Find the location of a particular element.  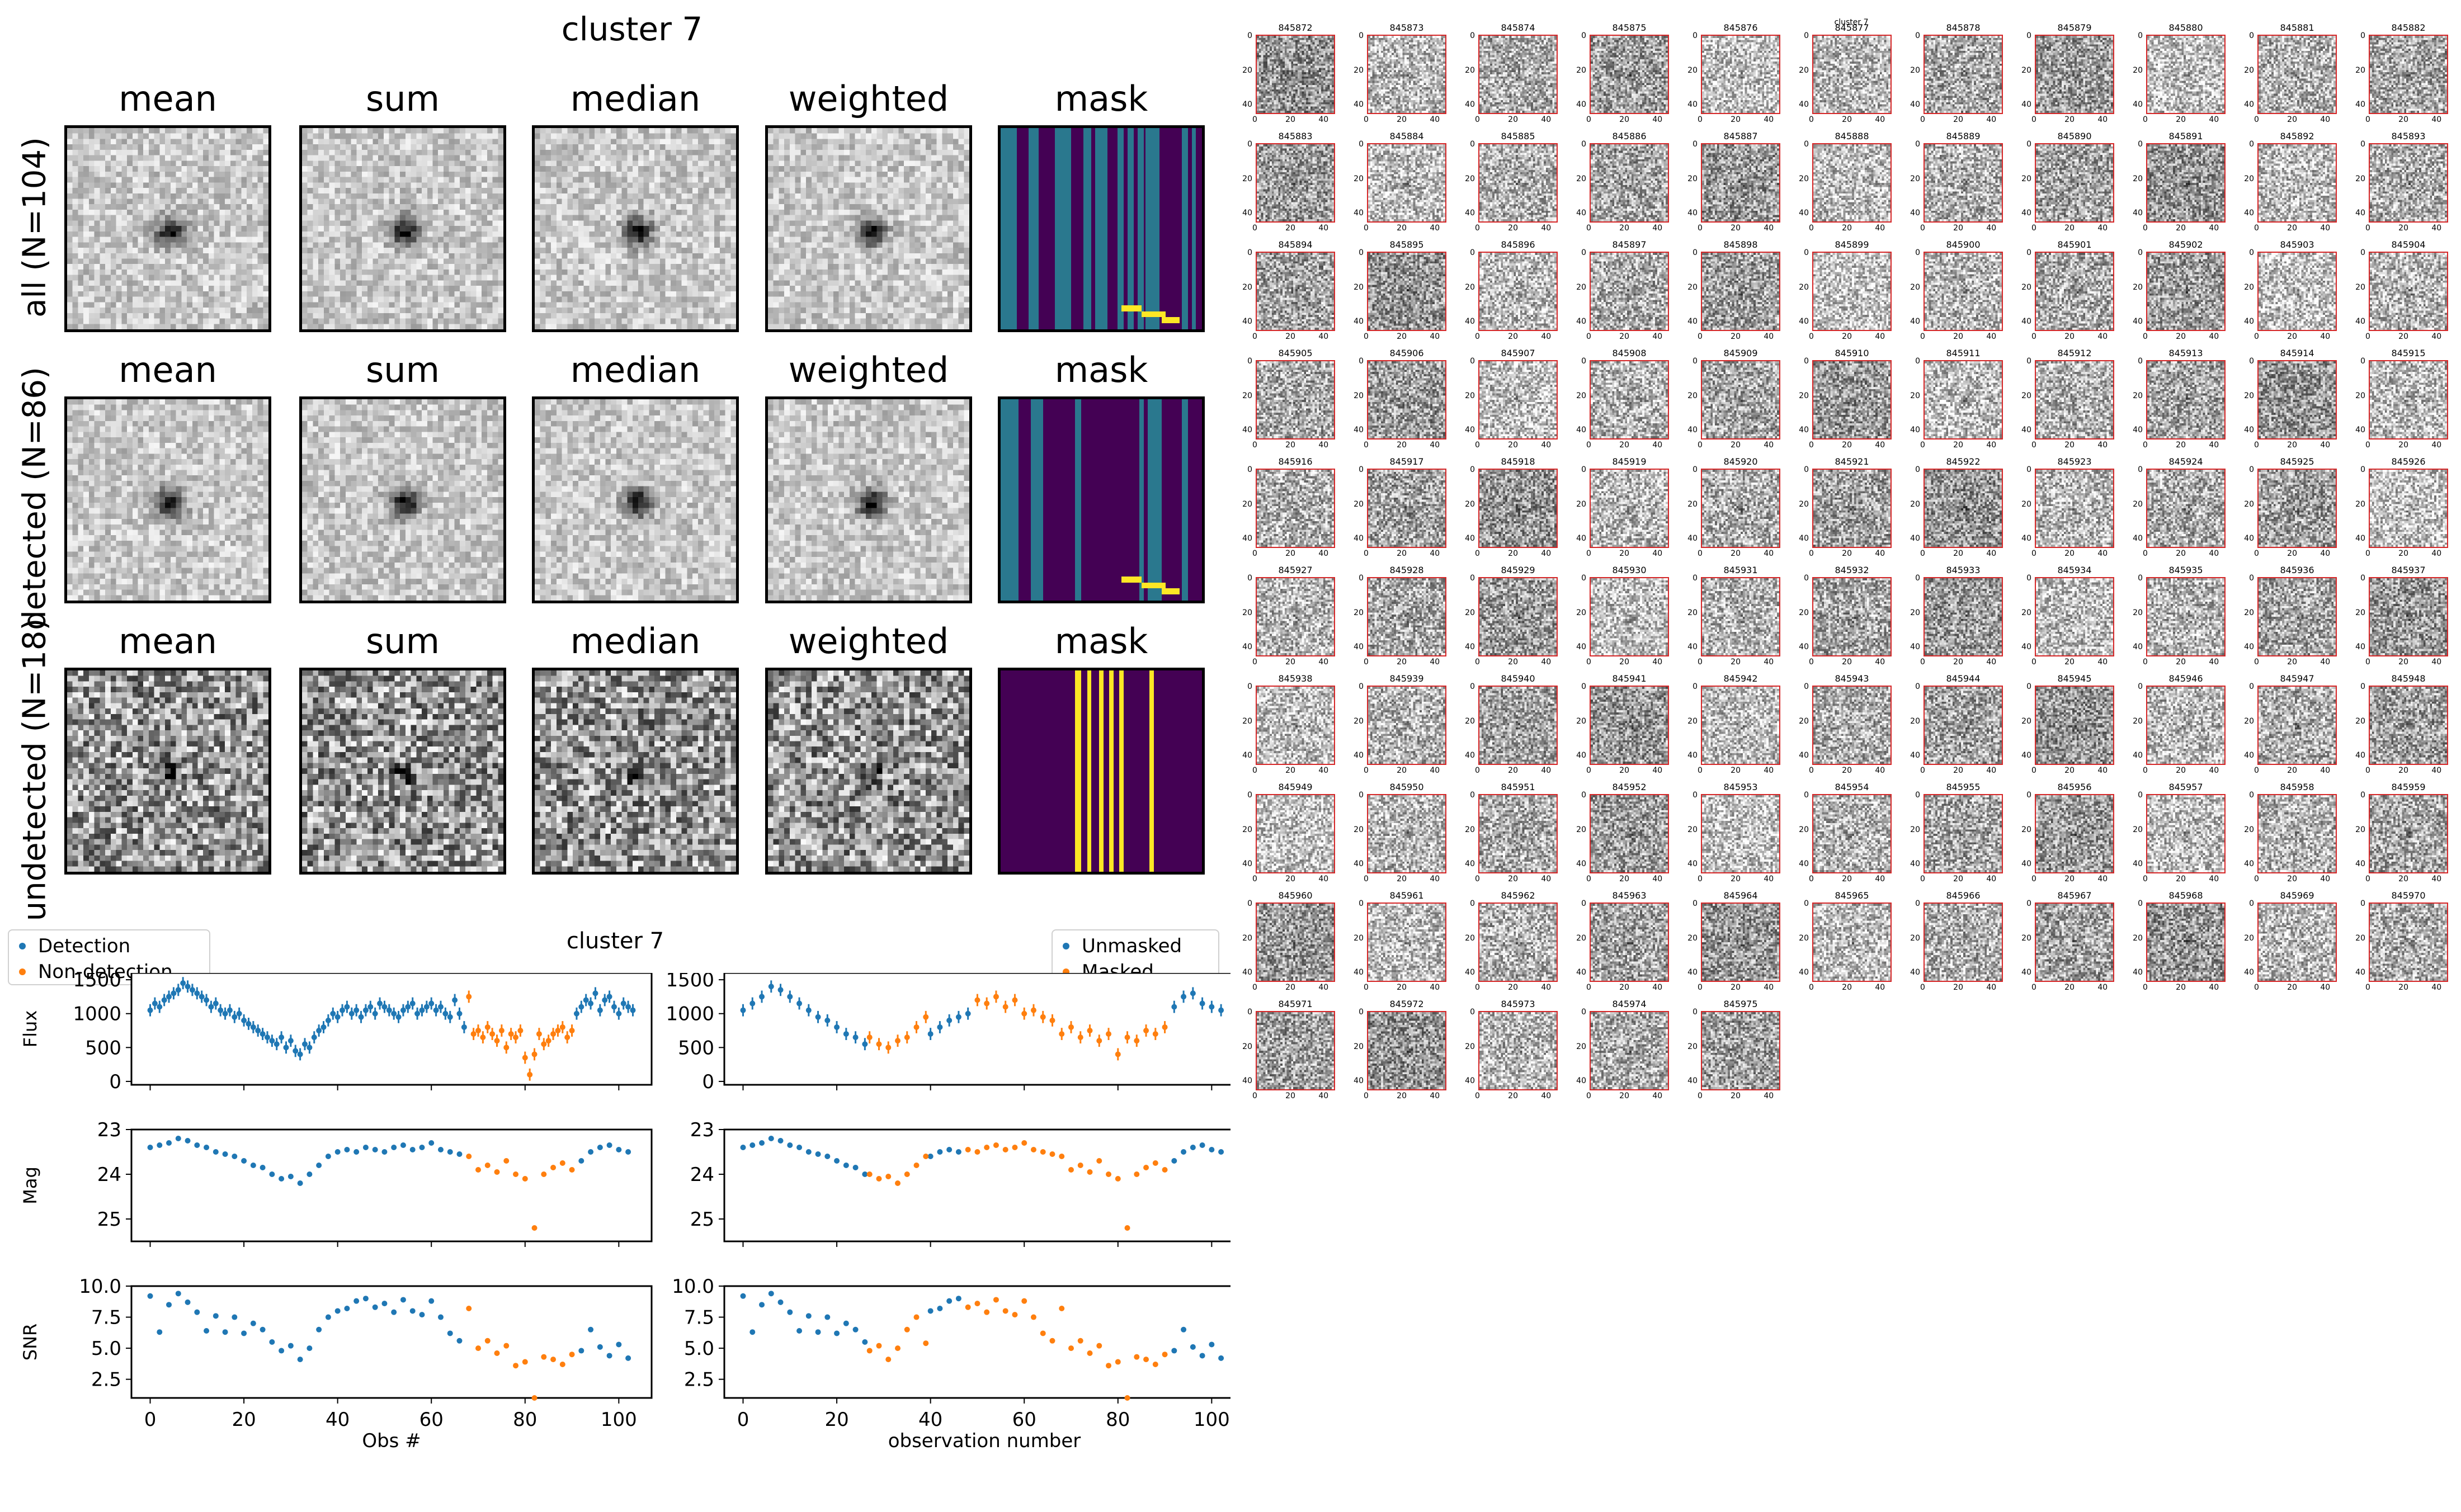

x-tick-label: 80 is located at coordinates (525, 1420).